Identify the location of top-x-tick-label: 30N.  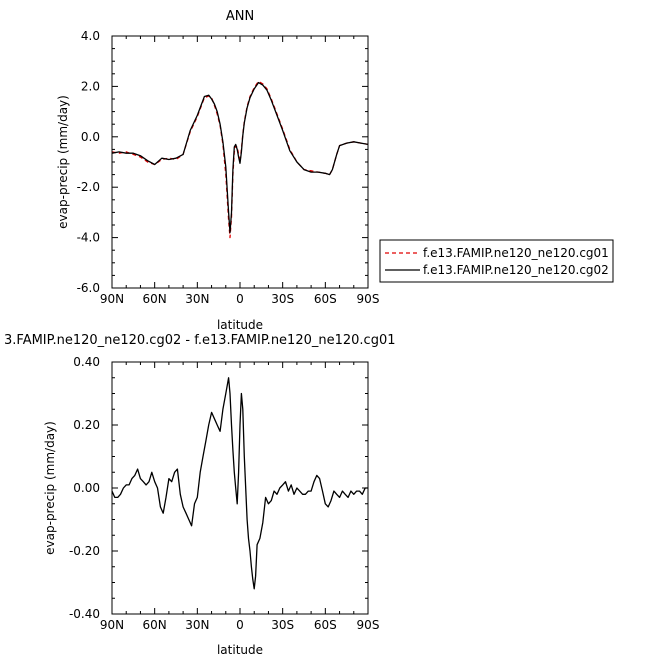
(197, 299).